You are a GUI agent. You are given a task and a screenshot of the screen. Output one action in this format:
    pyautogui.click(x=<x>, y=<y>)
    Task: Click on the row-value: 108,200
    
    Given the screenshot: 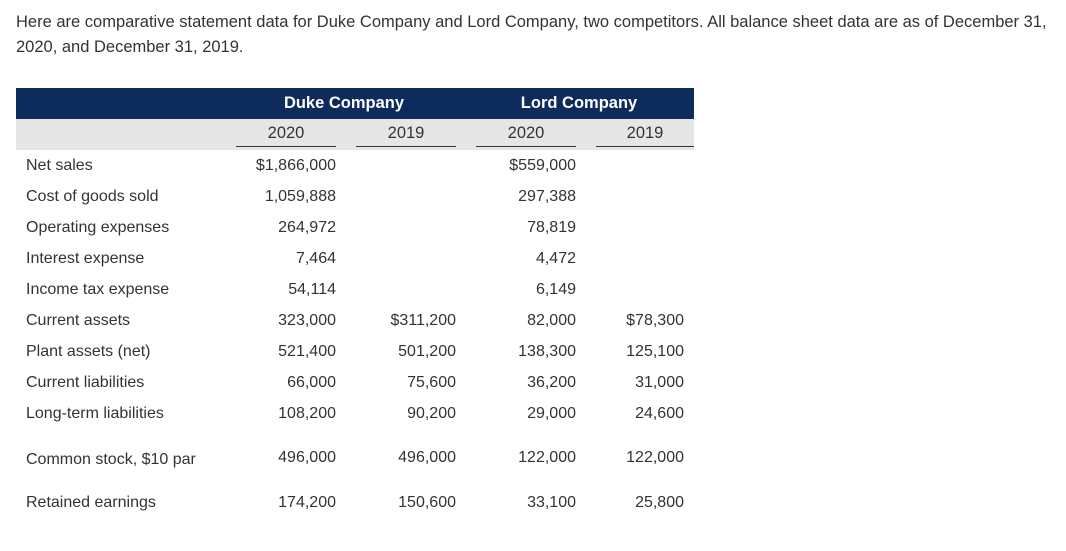 What is the action you would take?
    pyautogui.click(x=307, y=413)
    